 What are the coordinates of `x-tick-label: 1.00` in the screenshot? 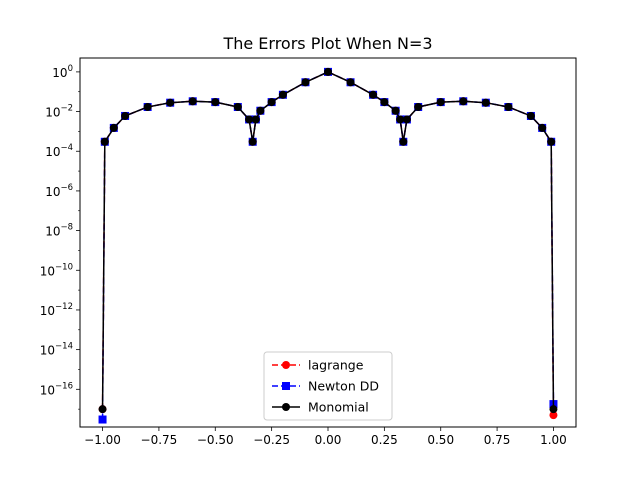 It's located at (553, 440).